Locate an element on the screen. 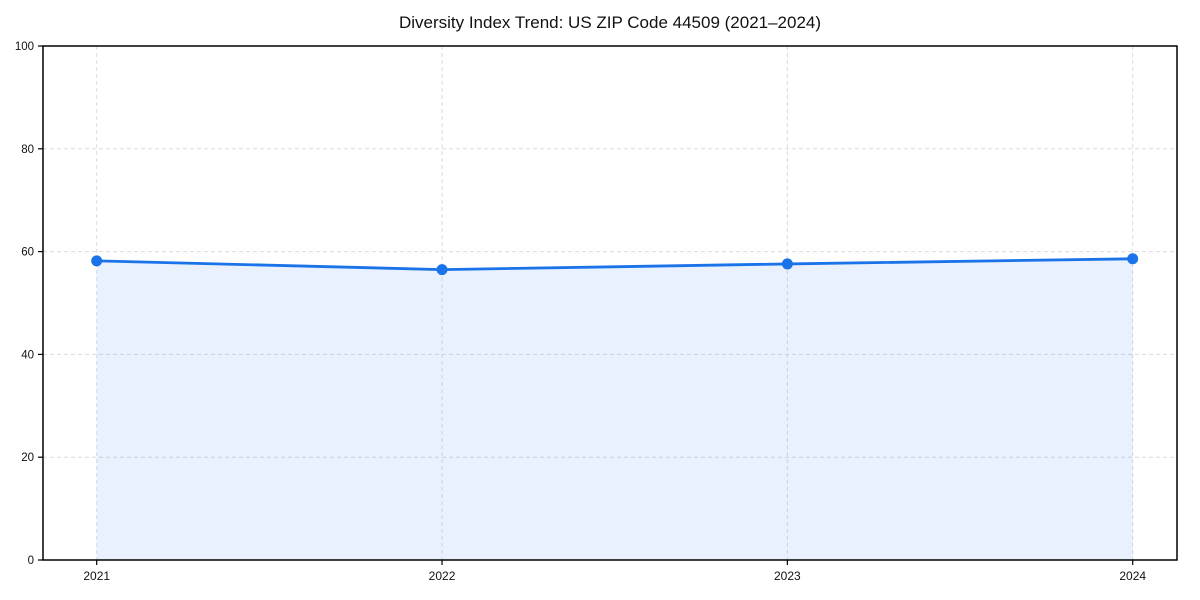 The height and width of the screenshot is (600, 1200). y-tick-label: 100 is located at coordinates (24, 47).